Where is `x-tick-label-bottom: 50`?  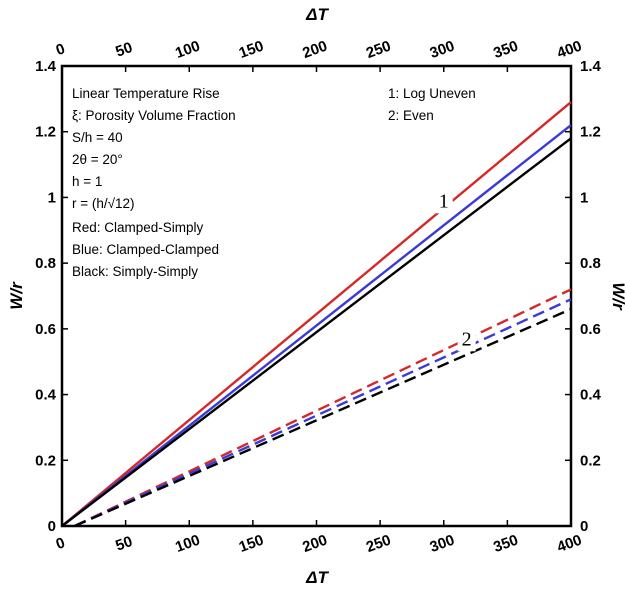
x-tick-label-bottom: 50 is located at coordinates (123, 544).